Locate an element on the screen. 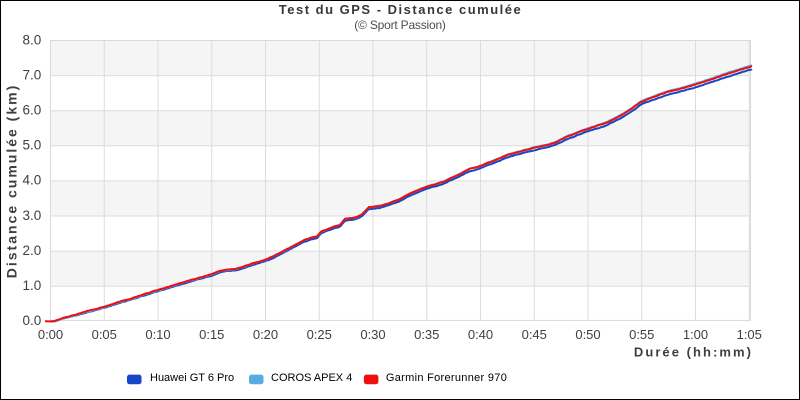 Image resolution: width=800 pixels, height=400 pixels. svg-text: Test du GPS - Distance cumulée is located at coordinates (400, 9).